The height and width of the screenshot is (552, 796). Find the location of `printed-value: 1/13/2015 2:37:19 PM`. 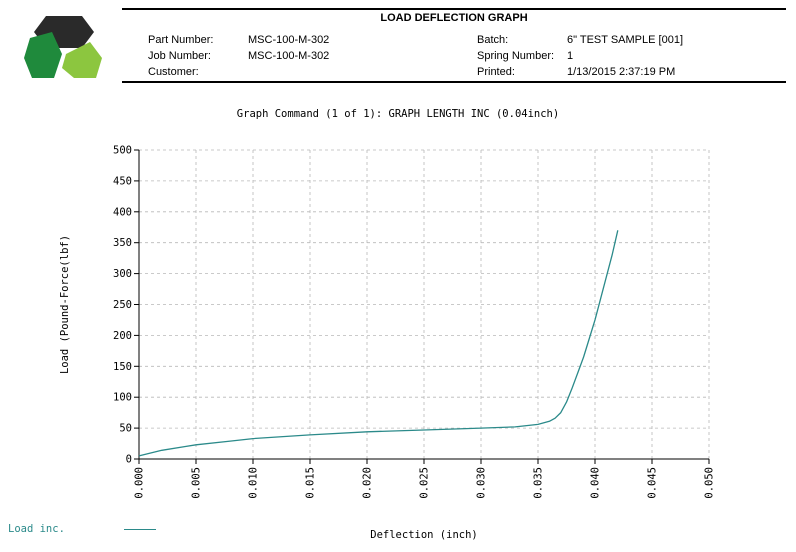

printed-value: 1/13/2015 2:37:19 PM is located at coordinates (621, 72).